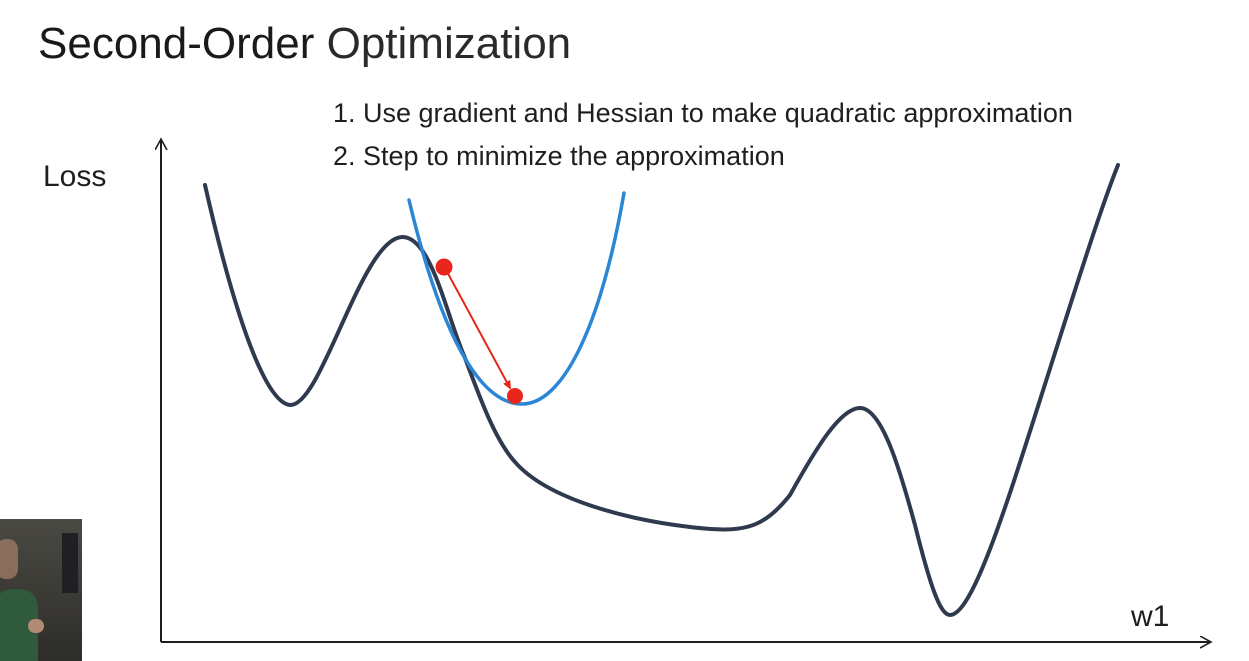 Image resolution: width=1249 pixels, height=661 pixels. I want to click on presenter-hand, so click(36, 626).